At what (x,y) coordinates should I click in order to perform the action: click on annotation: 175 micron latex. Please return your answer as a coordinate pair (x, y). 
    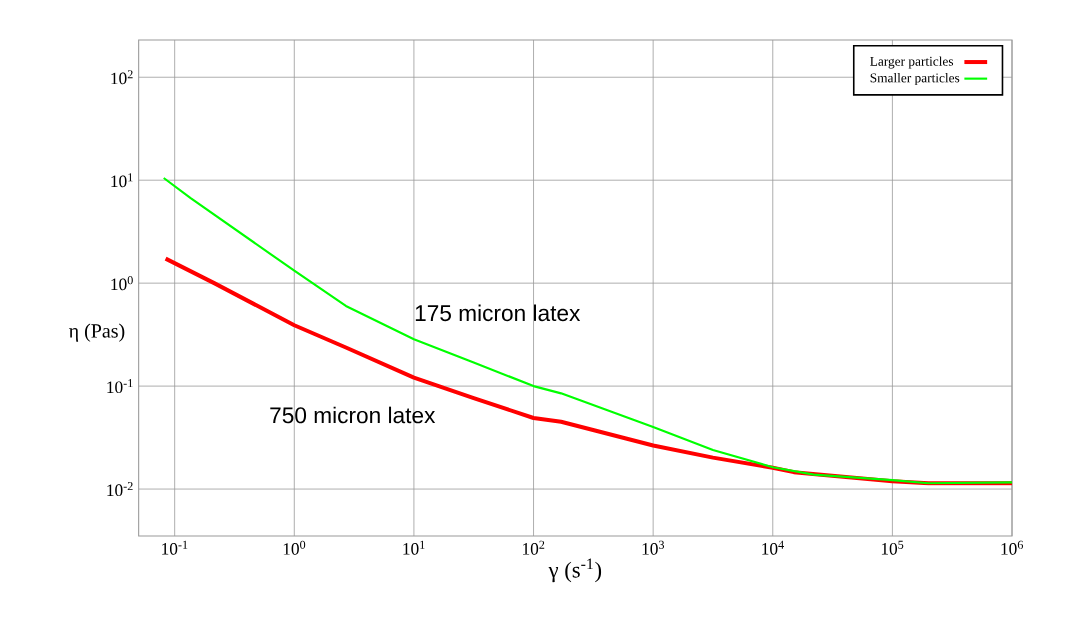
    Looking at the image, I should click on (498, 313).